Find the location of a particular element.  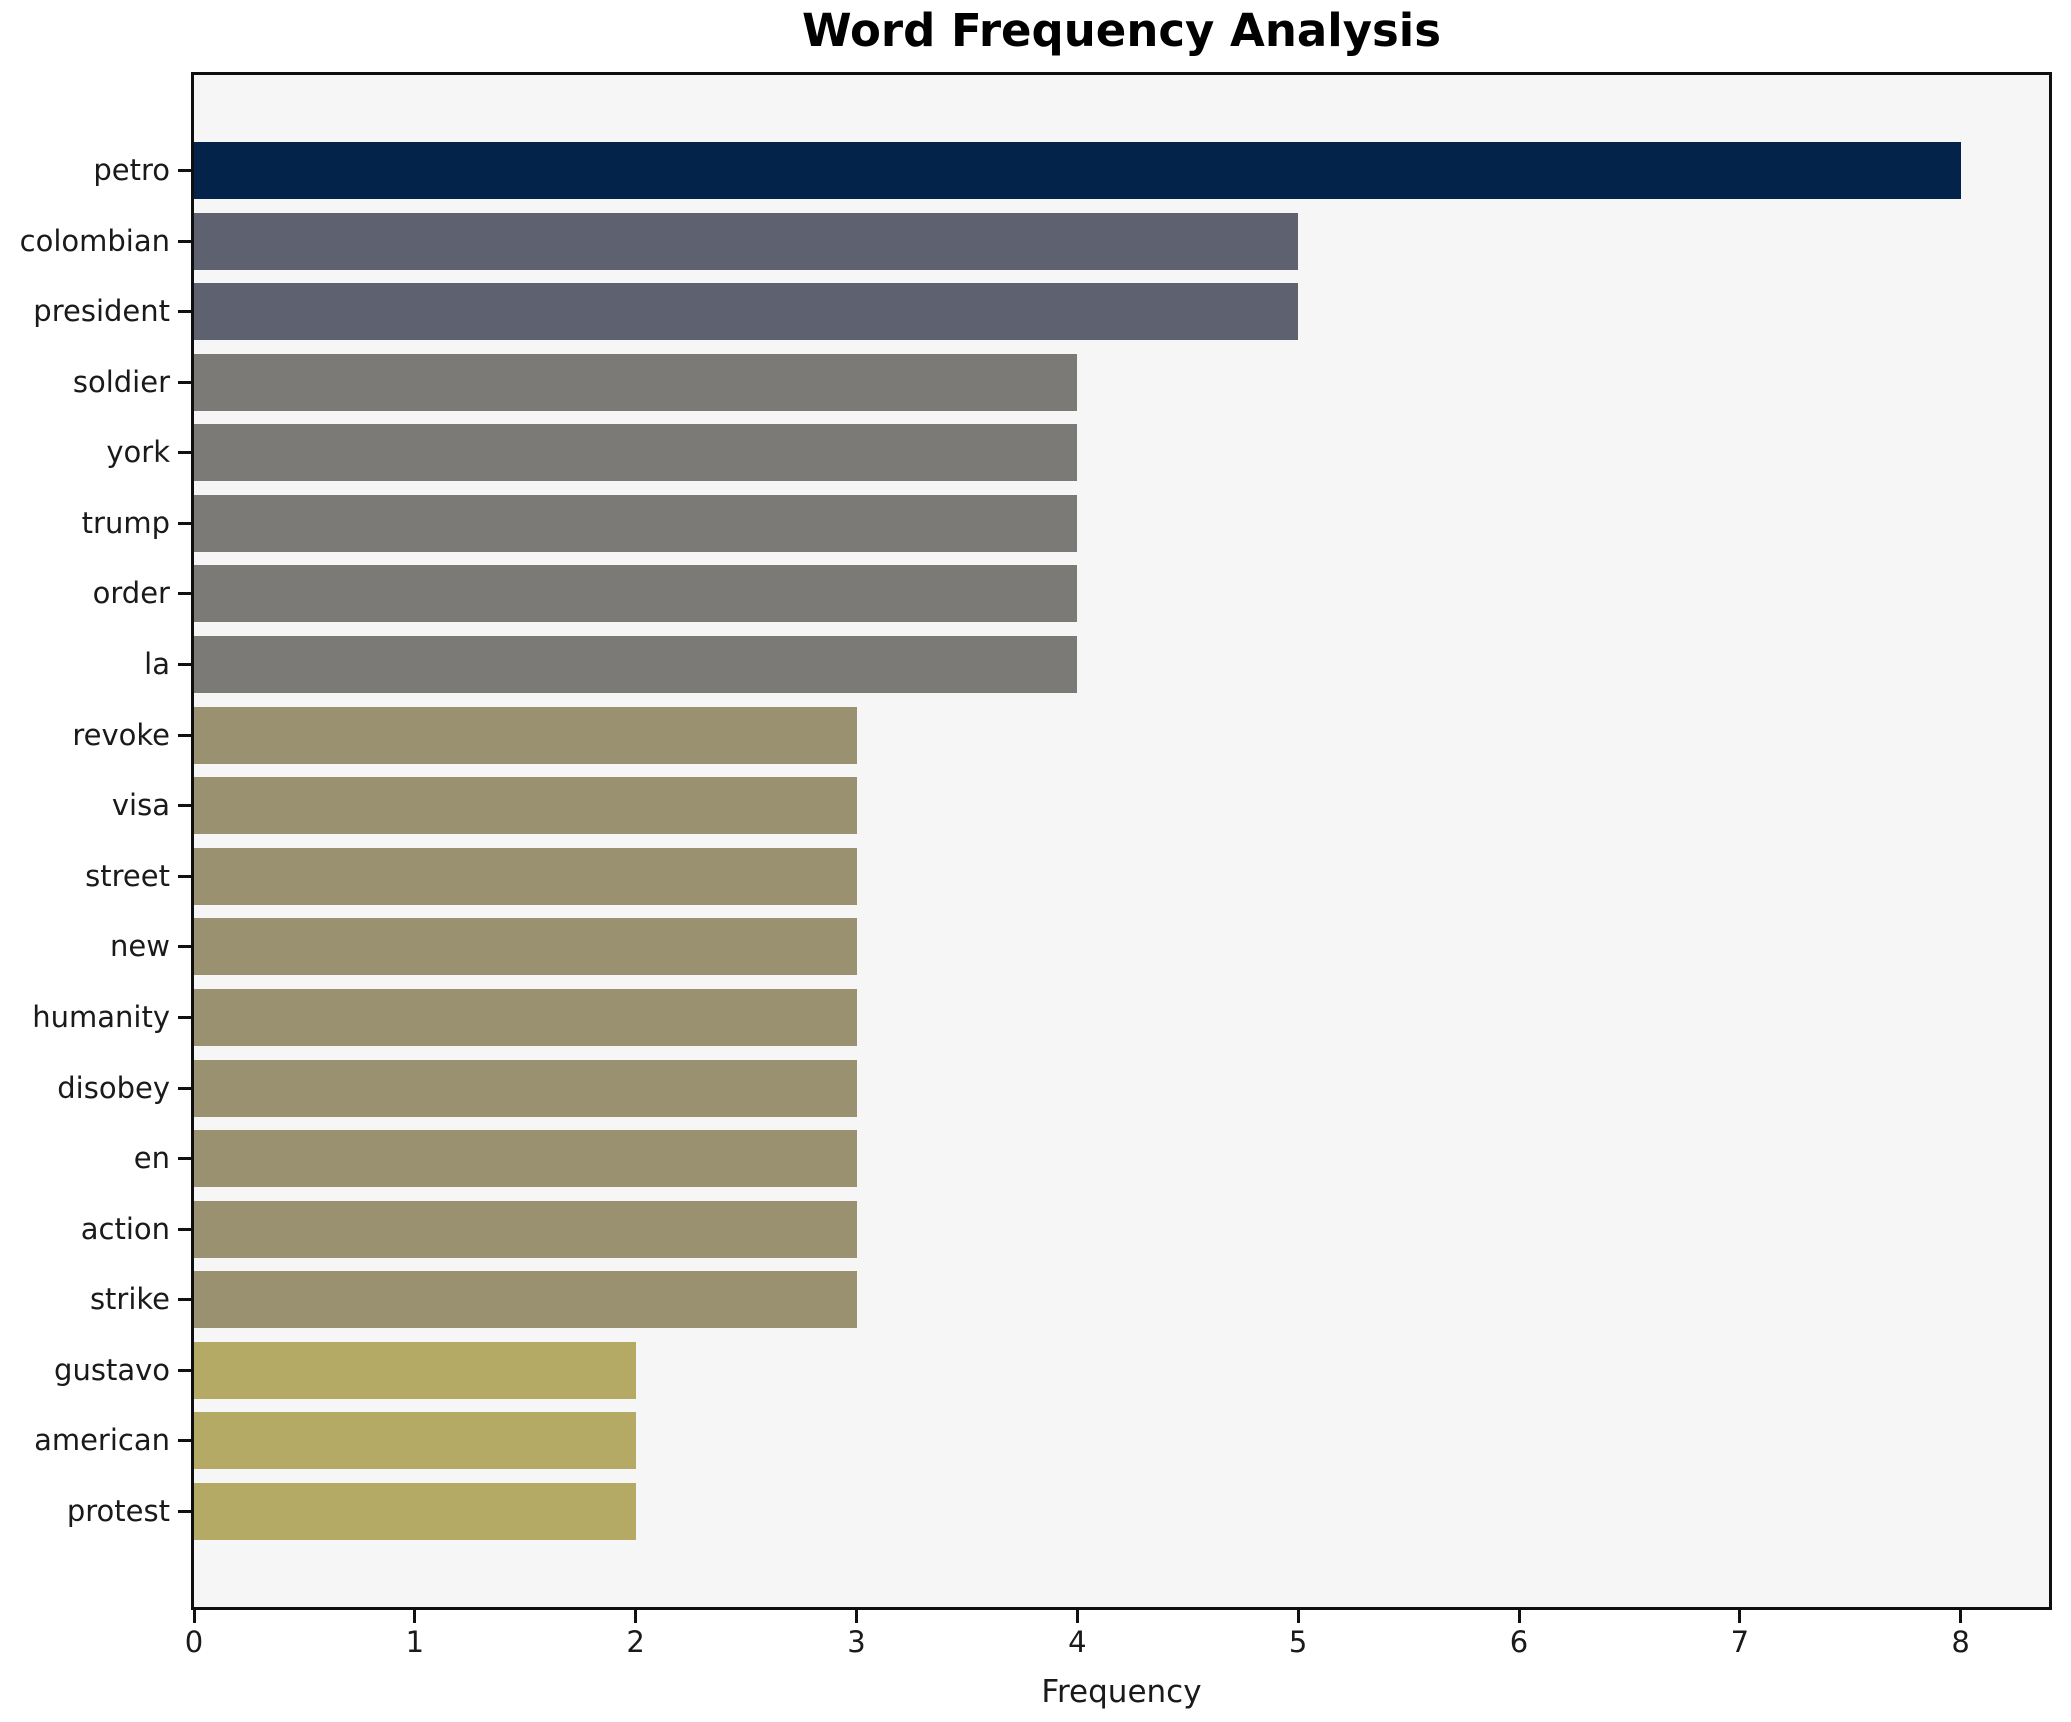

y-tick-label: new is located at coordinates (140, 946).